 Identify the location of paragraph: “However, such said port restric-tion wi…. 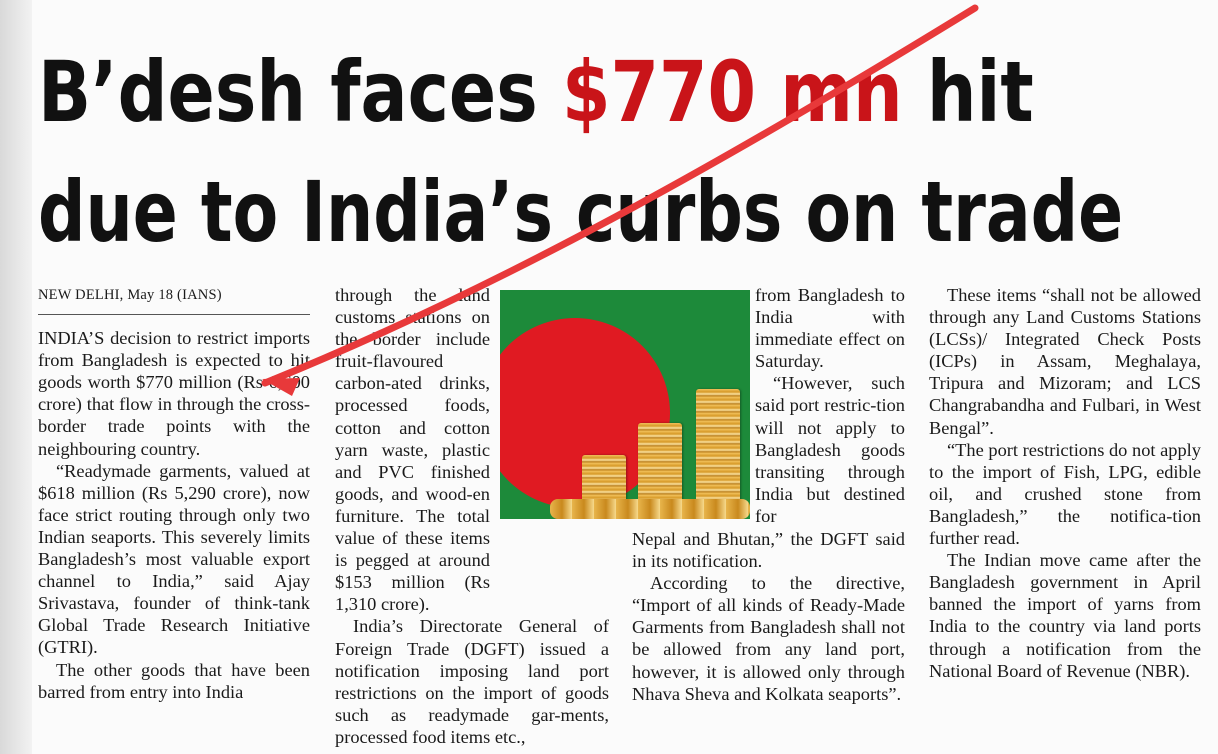
(830, 449).